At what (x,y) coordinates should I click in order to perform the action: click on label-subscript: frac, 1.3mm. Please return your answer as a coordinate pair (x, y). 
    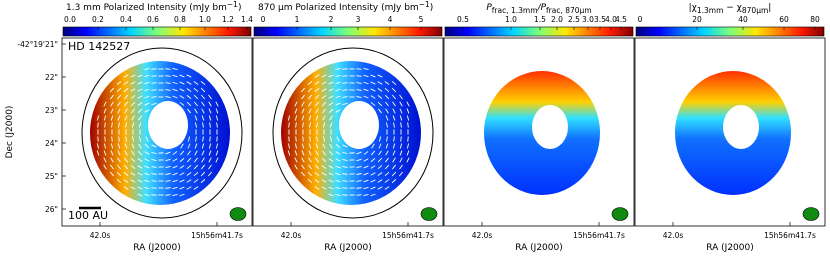
    Looking at the image, I should click on (515, 10).